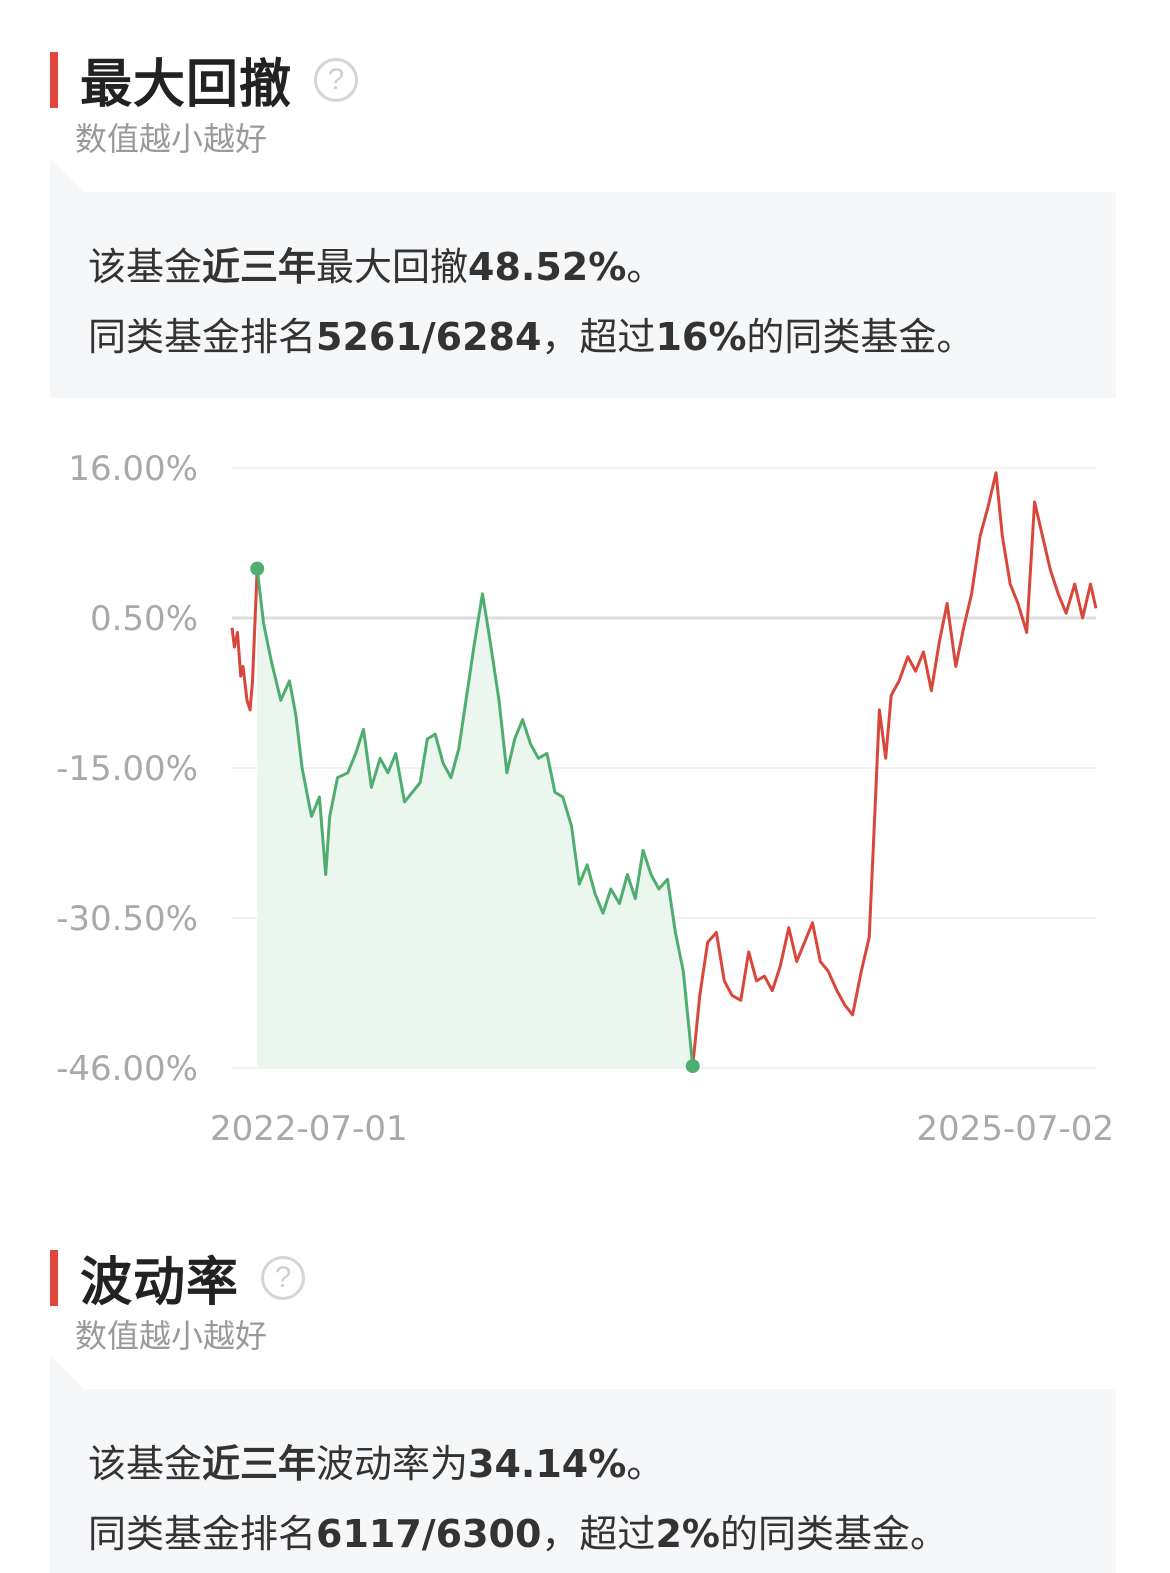 The height and width of the screenshot is (1573, 1170). What do you see at coordinates (171, 1336) in the screenshot?
I see `volatility-subtitle: 数值越小越好` at bounding box center [171, 1336].